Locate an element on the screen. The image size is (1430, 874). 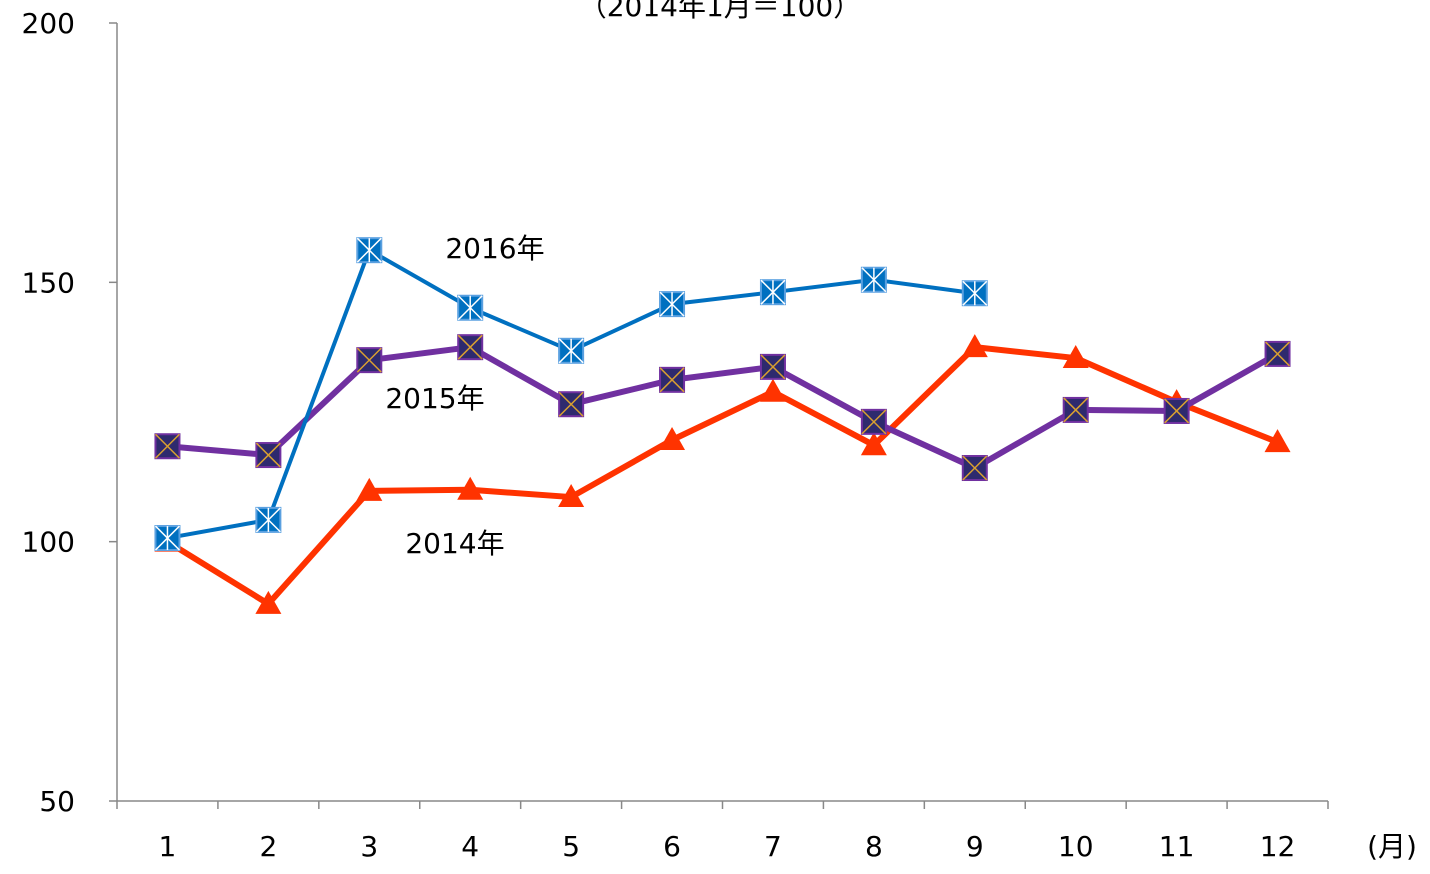
x-tick-label: 1 is located at coordinates (168, 846).